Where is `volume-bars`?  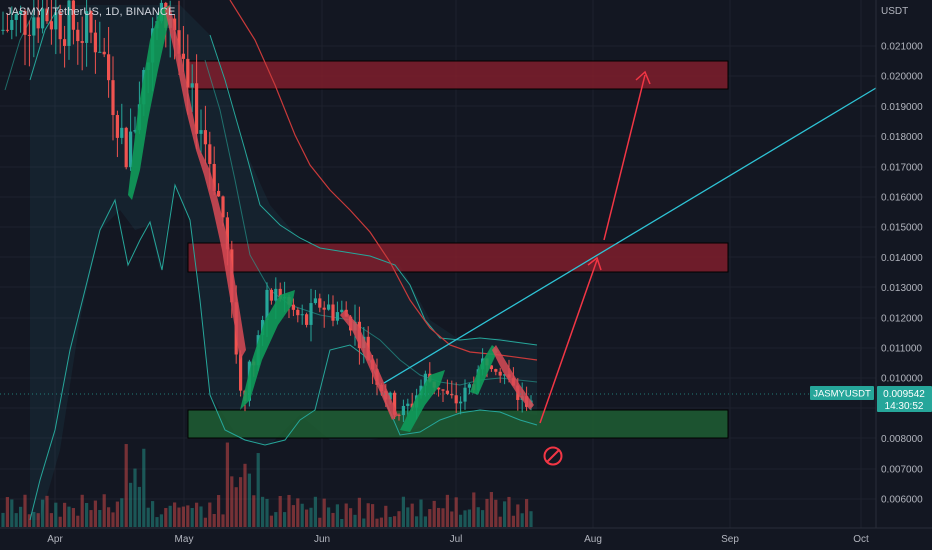
volume-bars is located at coordinates (267, 484).